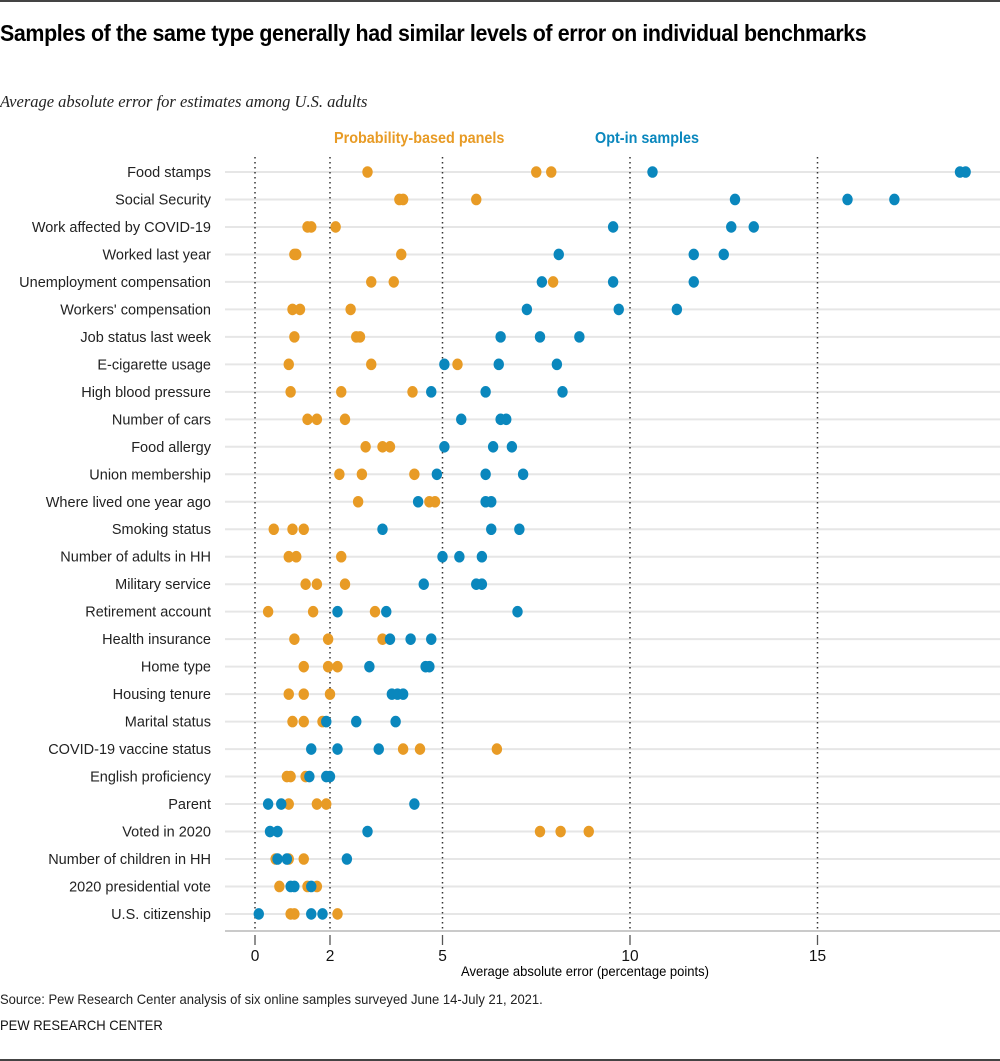  I want to click on category-label-e-cigarette-usage: E-cigarette usage, so click(154, 365).